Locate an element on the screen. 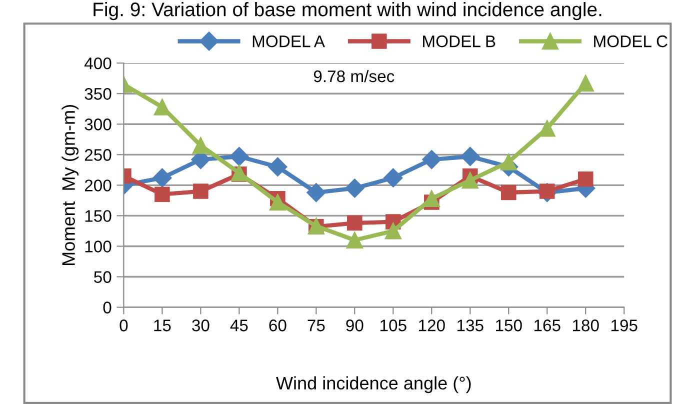  x-tick-label: 75 is located at coordinates (316, 326).